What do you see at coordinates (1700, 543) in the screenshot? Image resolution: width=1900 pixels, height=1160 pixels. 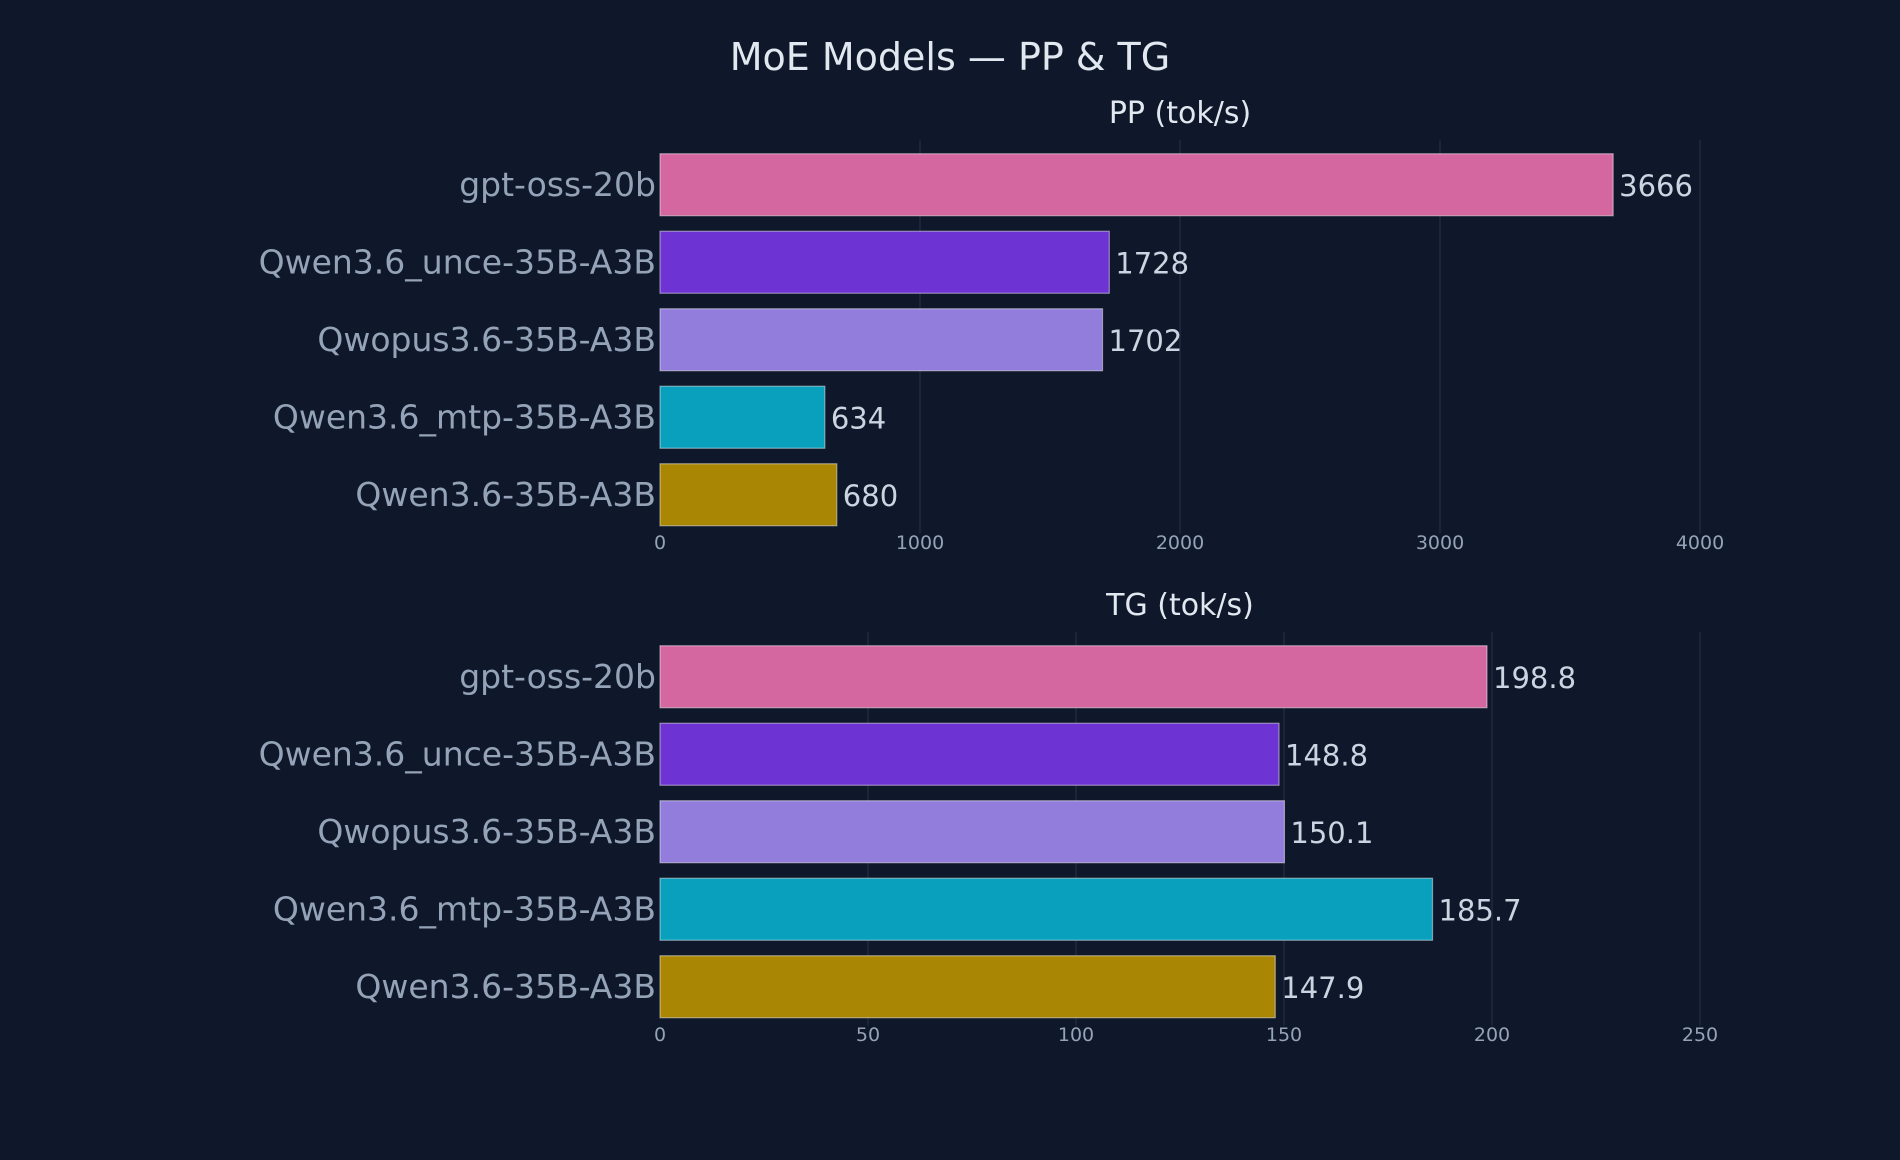 I see `x-tick-label: 4000` at bounding box center [1700, 543].